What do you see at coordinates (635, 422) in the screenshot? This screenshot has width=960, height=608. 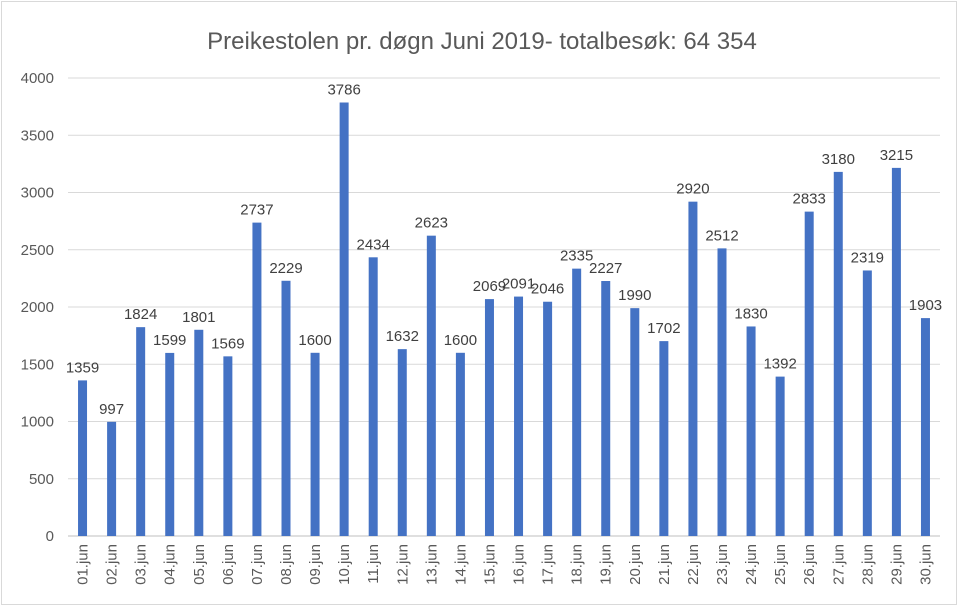 I see `bar-20.jun` at bounding box center [635, 422].